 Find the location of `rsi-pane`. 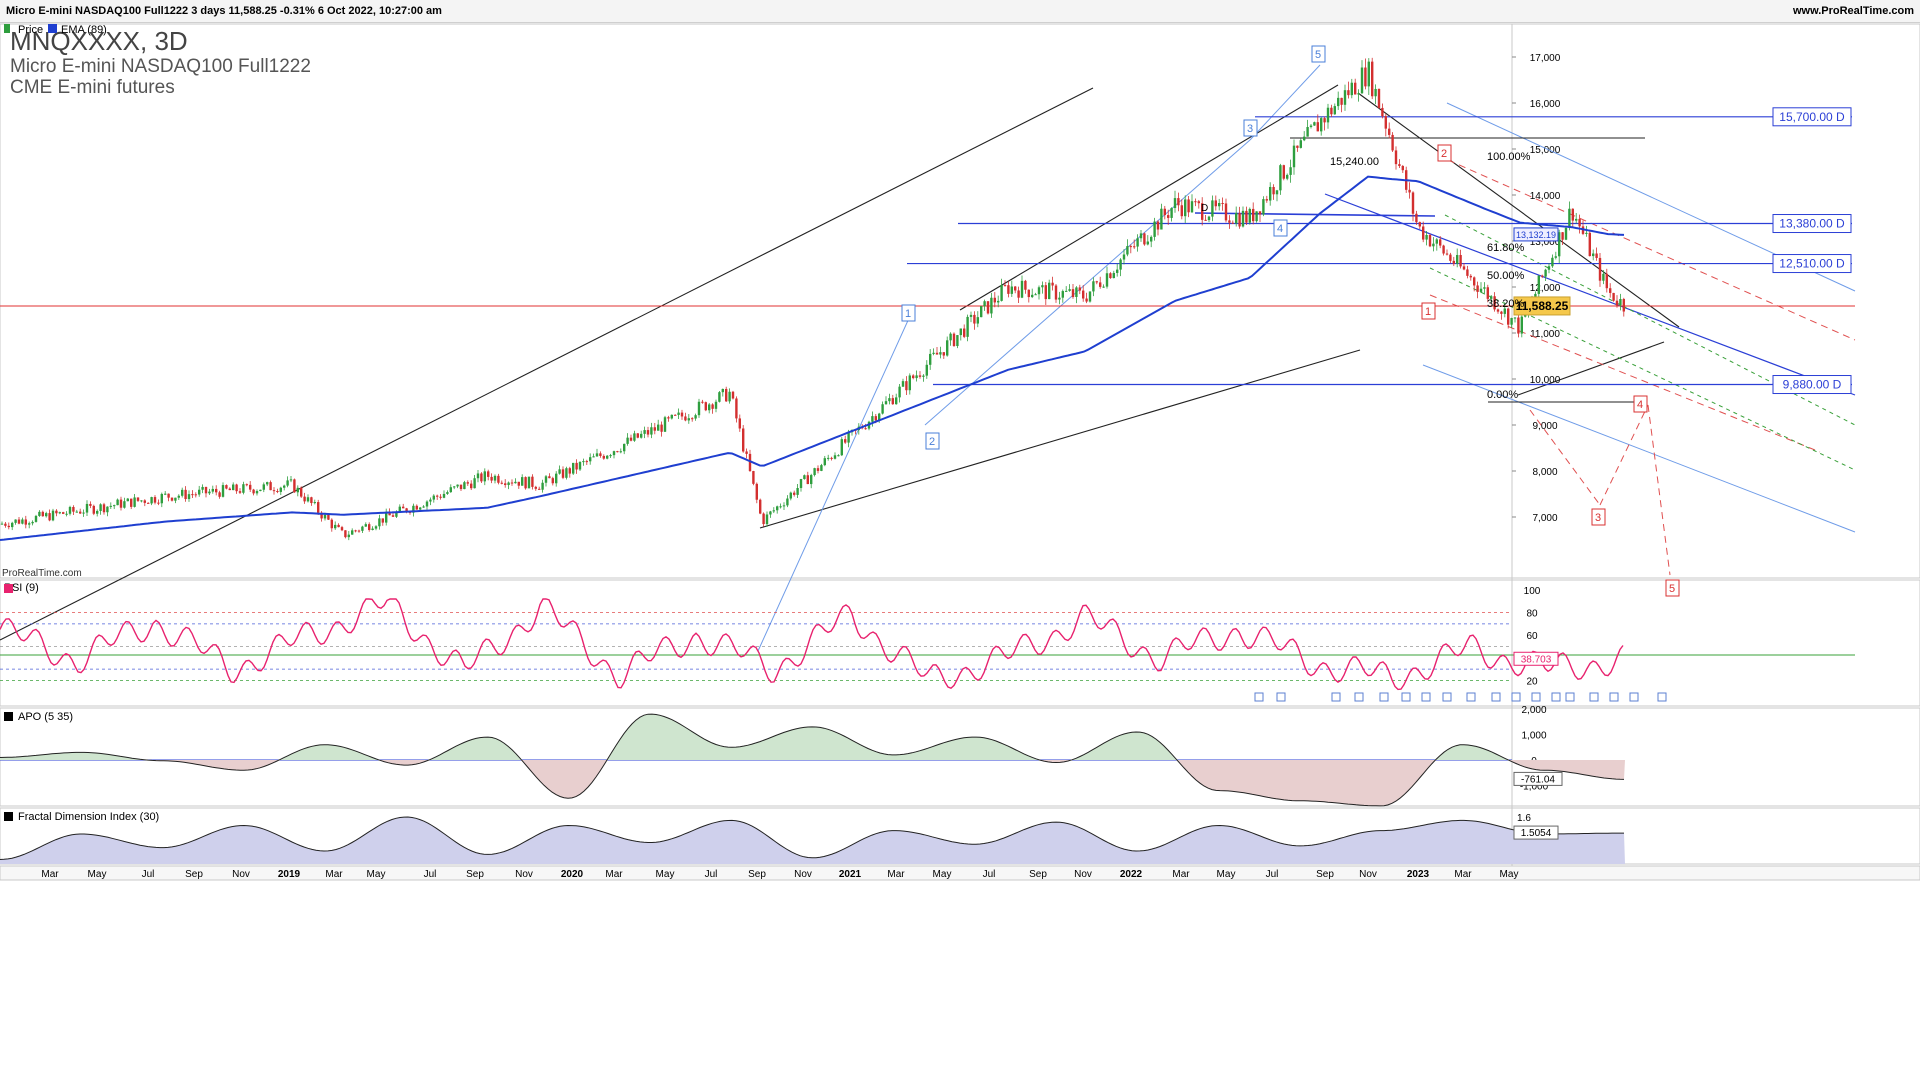

rsi-pane is located at coordinates (960, 643).